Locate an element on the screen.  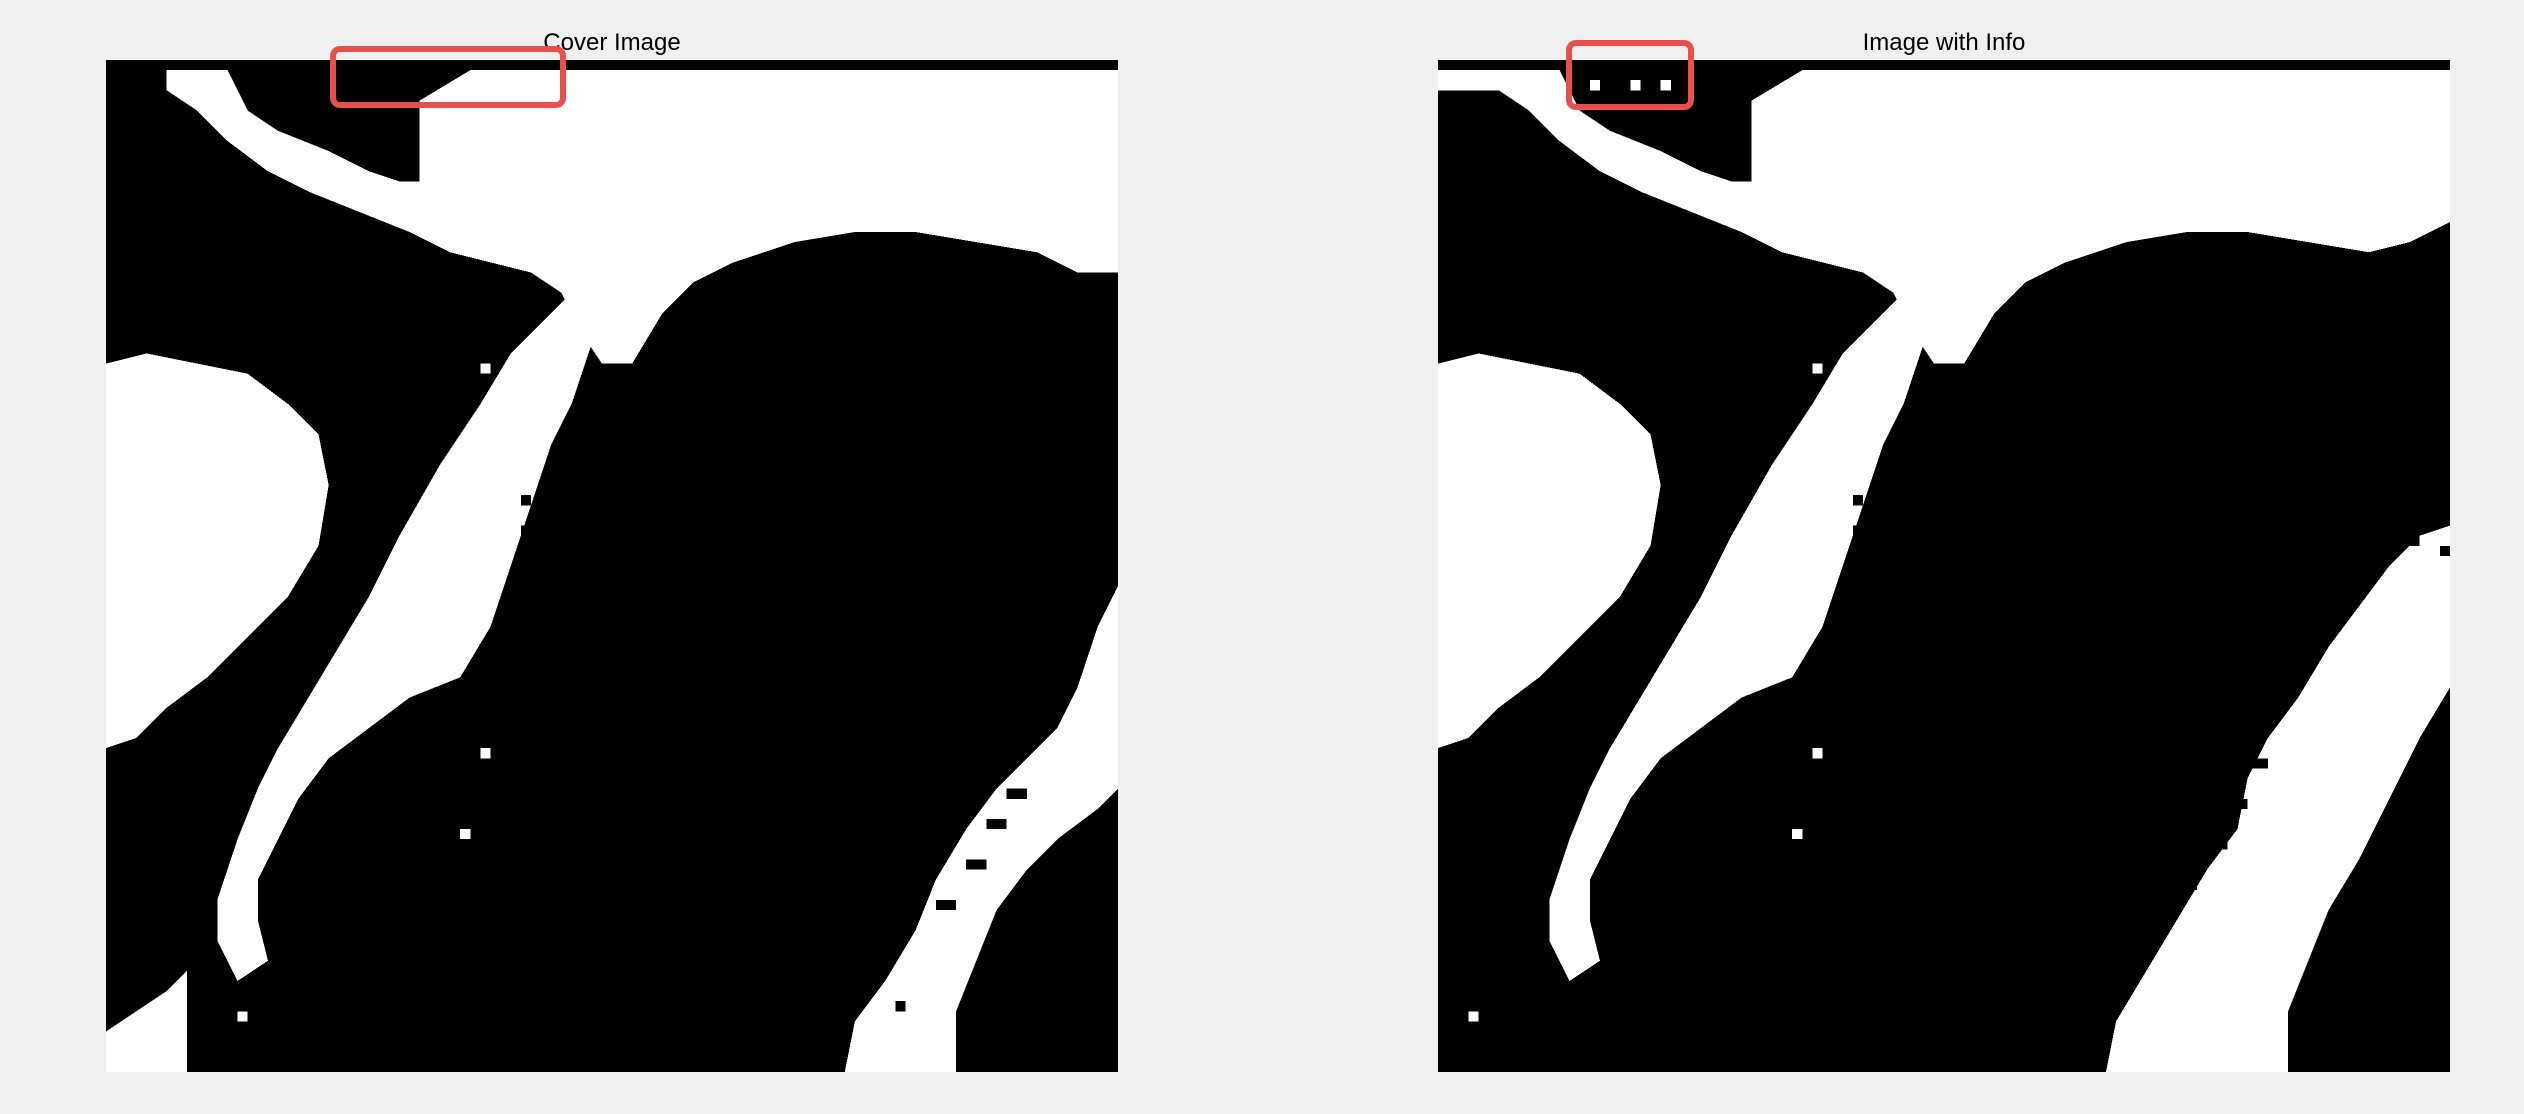
stego-image-title: Image with Info is located at coordinates (1944, 42).